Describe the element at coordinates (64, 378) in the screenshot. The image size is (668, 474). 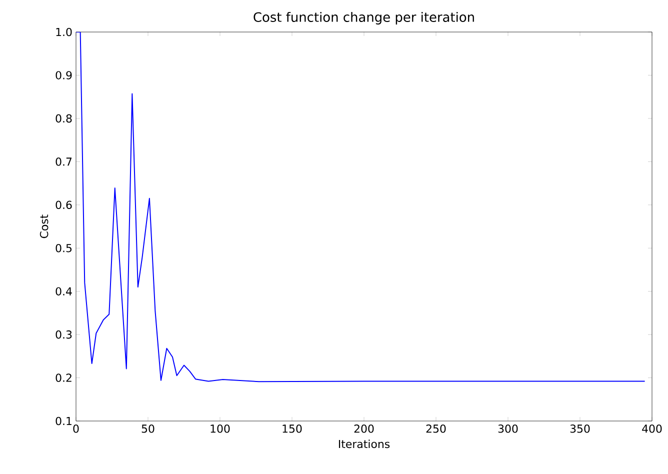
I see `y-tick-label: 0.2` at that location.